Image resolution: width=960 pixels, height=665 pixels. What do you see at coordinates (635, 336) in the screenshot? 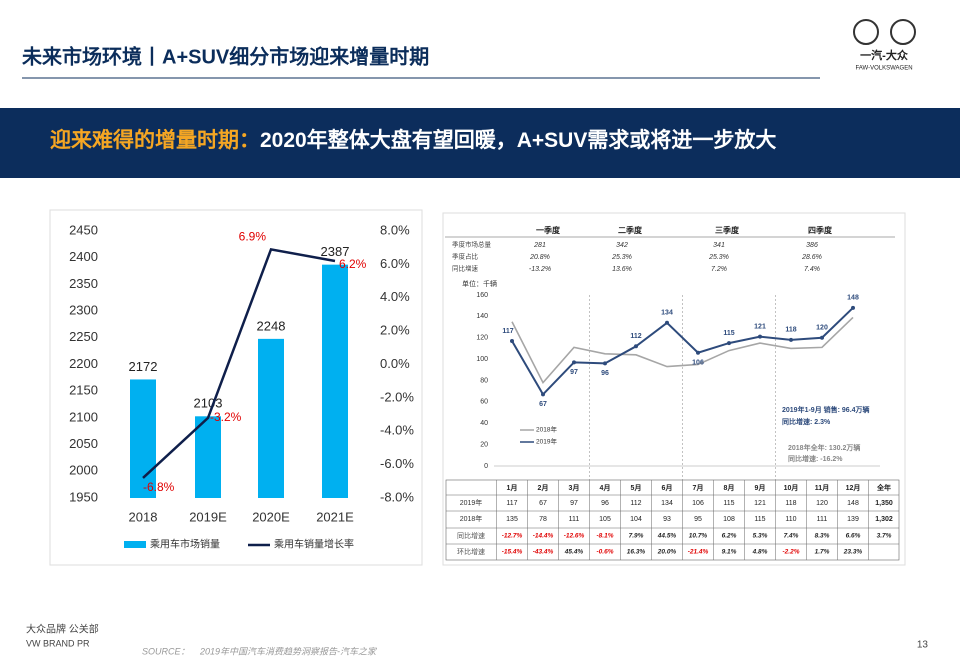
I see `point-label: 112` at bounding box center [635, 336].